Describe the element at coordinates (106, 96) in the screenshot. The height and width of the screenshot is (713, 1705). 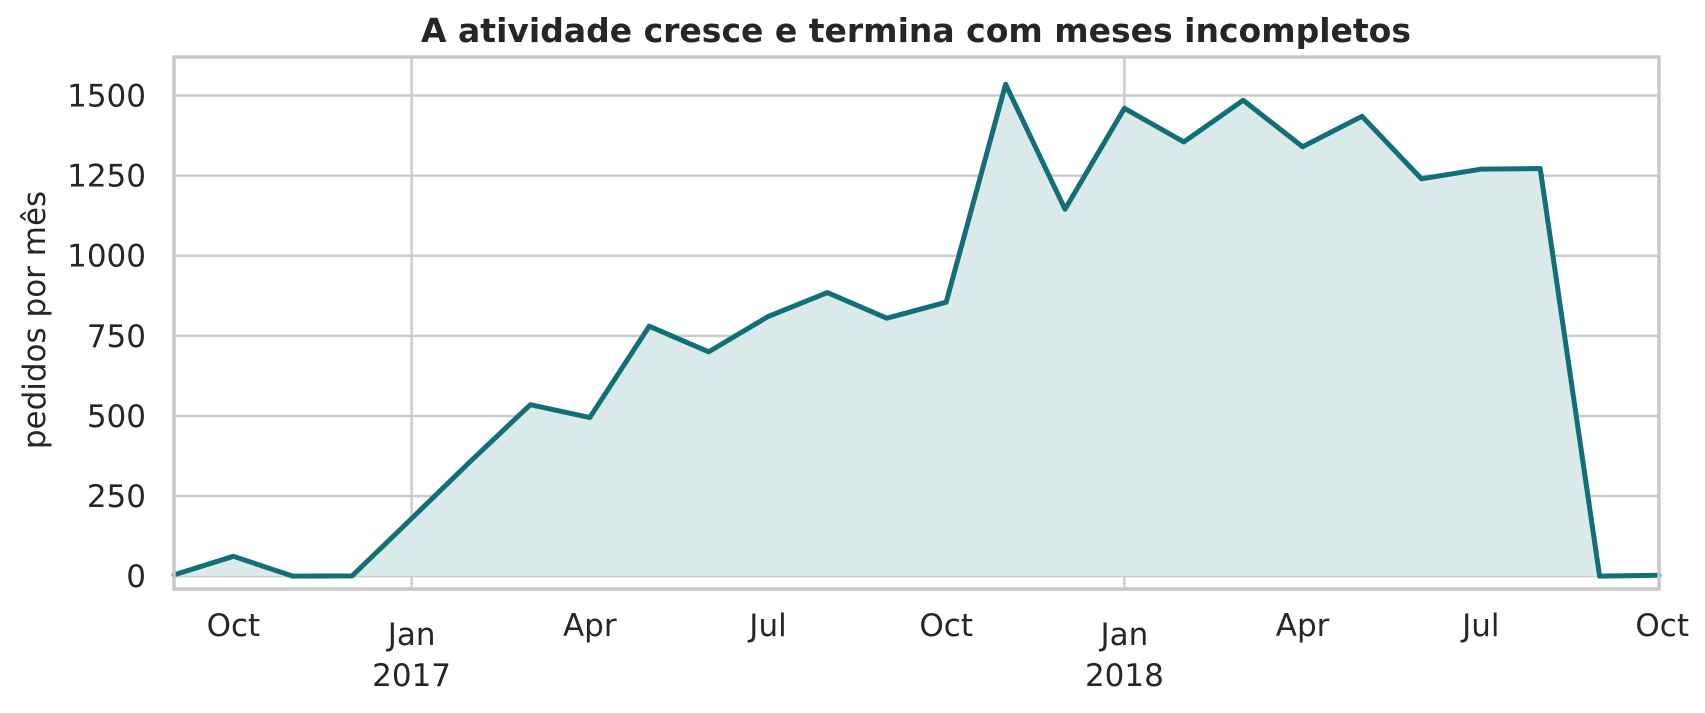
I see `y-tick-label: 1500` at that location.